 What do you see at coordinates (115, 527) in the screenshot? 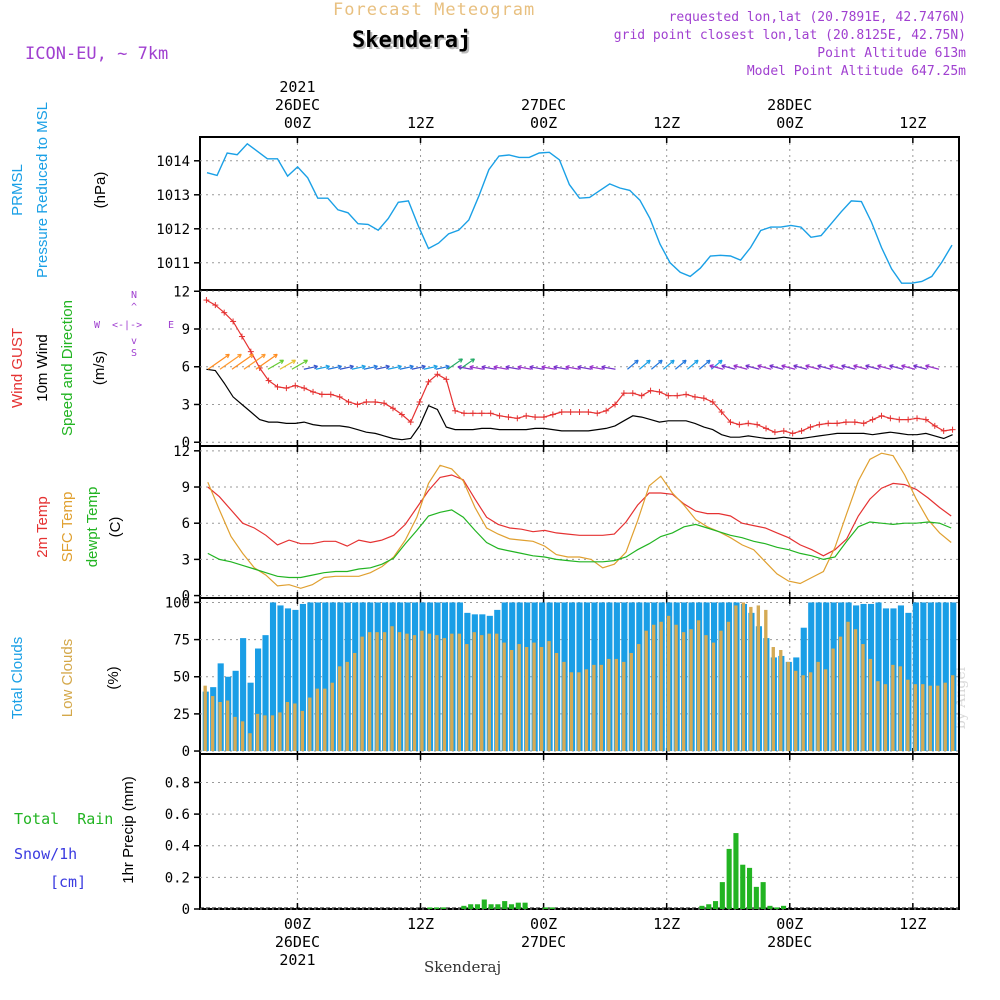
I see `temp-label-3: (C)` at bounding box center [115, 527].